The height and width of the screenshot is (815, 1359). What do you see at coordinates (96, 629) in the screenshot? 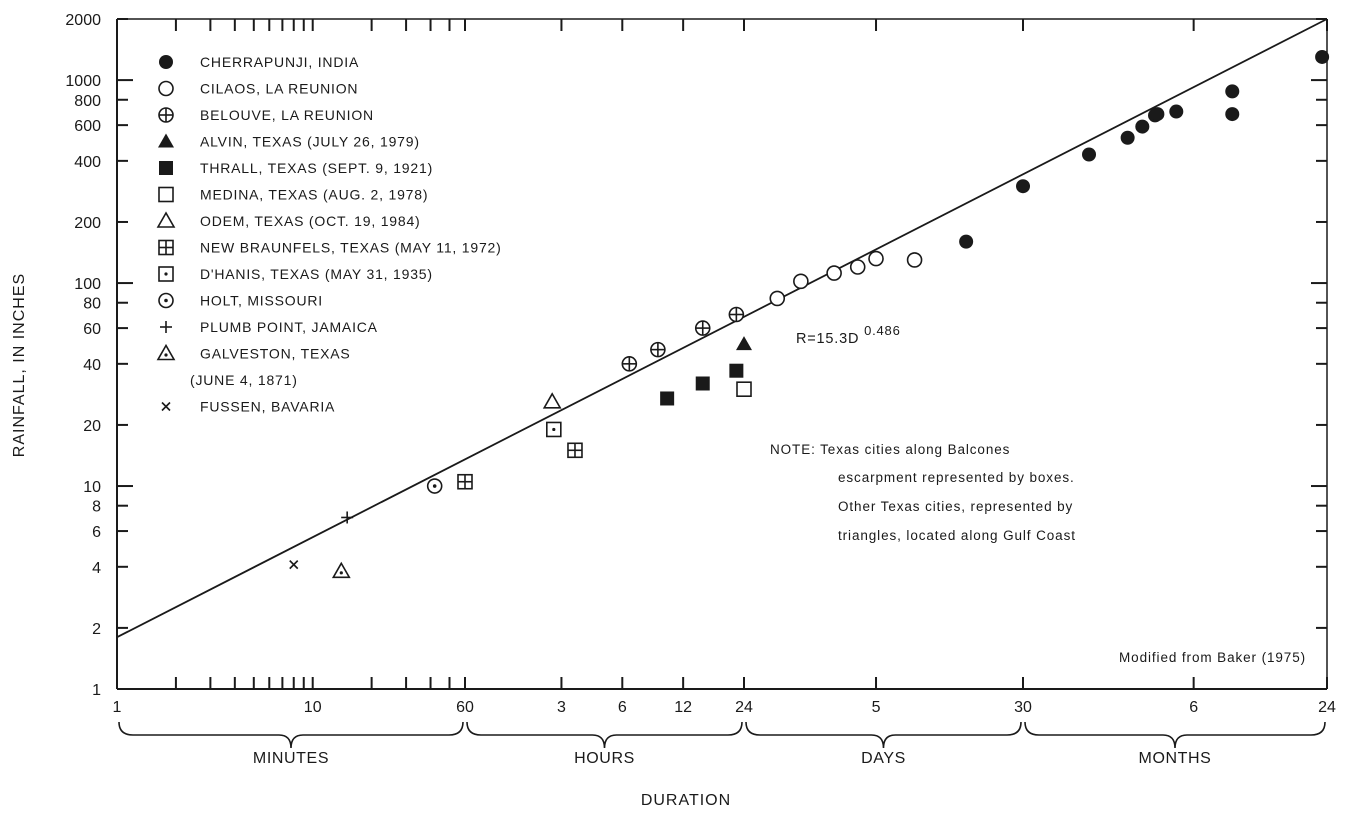
I see `y-tick-label: 2` at bounding box center [96, 629].